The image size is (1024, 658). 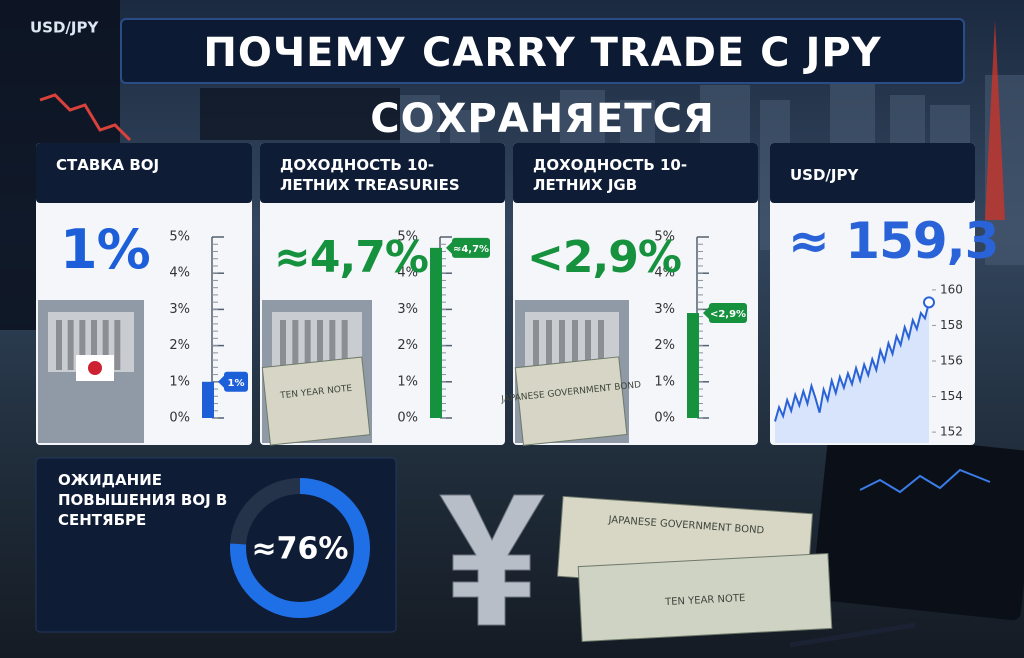 I want to click on badge-label: 1%, so click(x=236, y=383).